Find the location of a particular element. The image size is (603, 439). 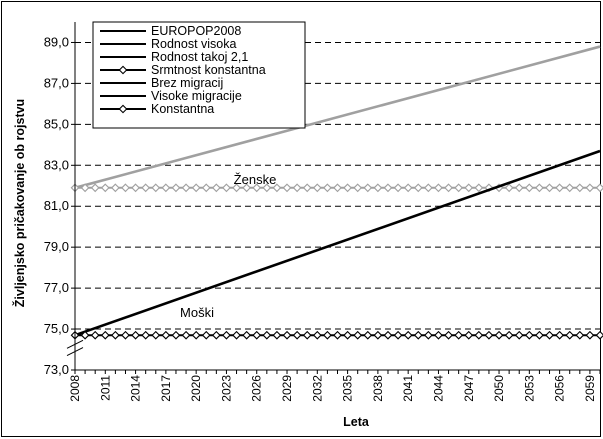

tick-label-x: 2059 is located at coordinates (590, 388).